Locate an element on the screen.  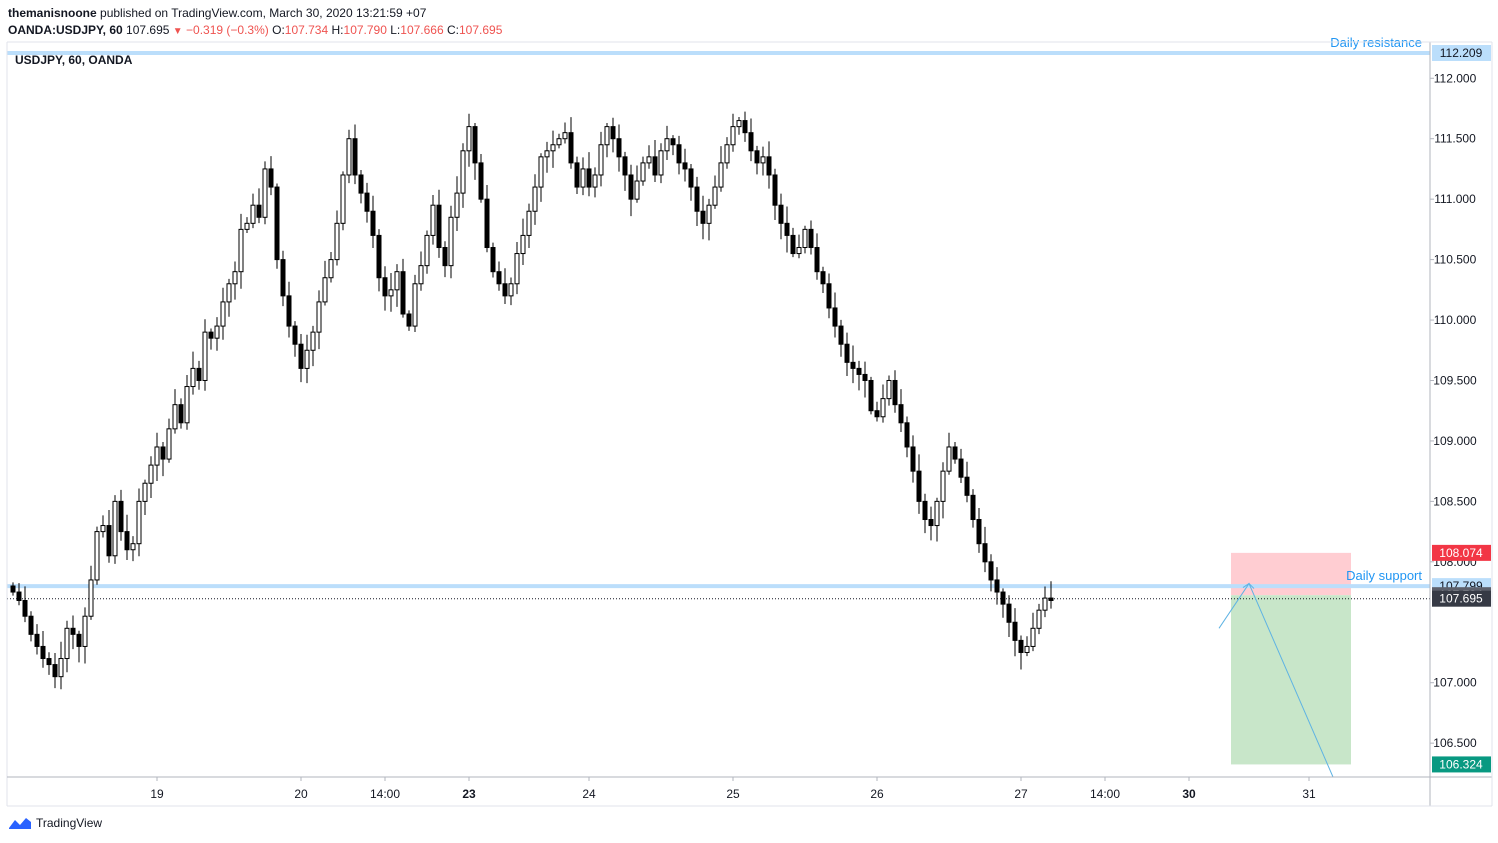
y-tick-label: 106.500 is located at coordinates (1455, 743).